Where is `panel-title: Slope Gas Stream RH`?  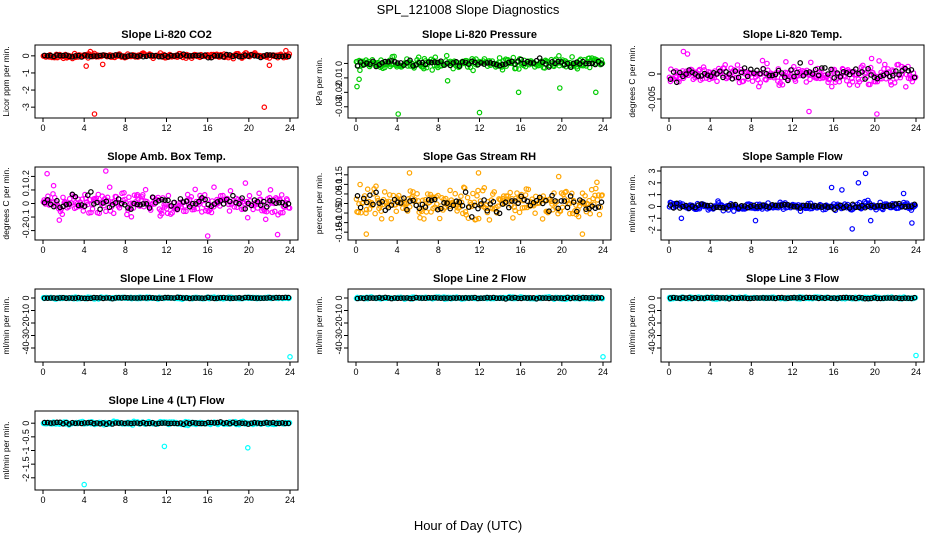 panel-title: Slope Gas Stream RH is located at coordinates (479, 157).